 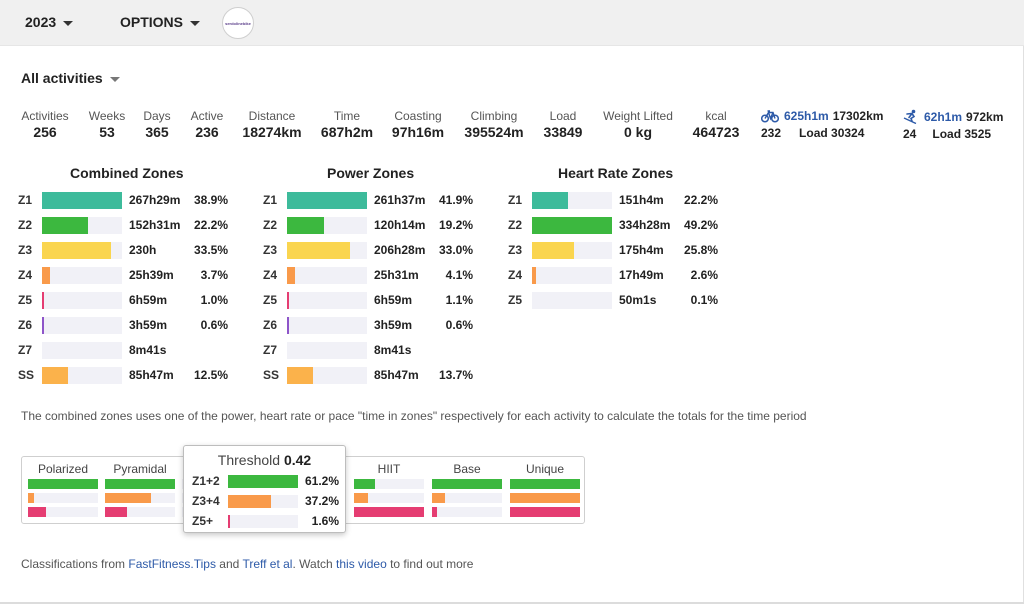 What do you see at coordinates (371, 173) in the screenshot?
I see `power-zones-title: Power Zones` at bounding box center [371, 173].